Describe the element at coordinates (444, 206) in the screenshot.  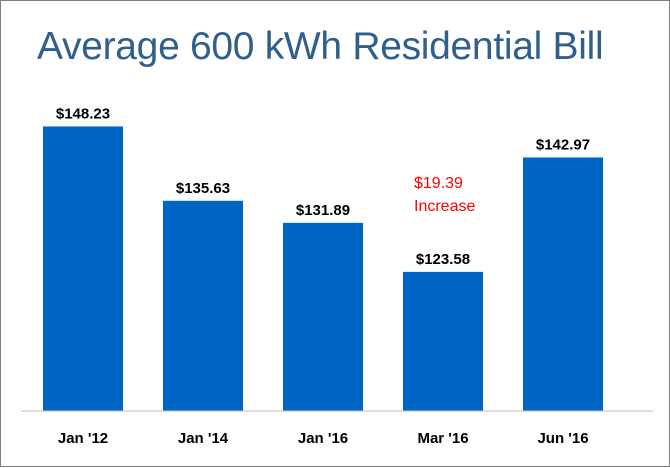
I see `annotation-label: Increase` at that location.